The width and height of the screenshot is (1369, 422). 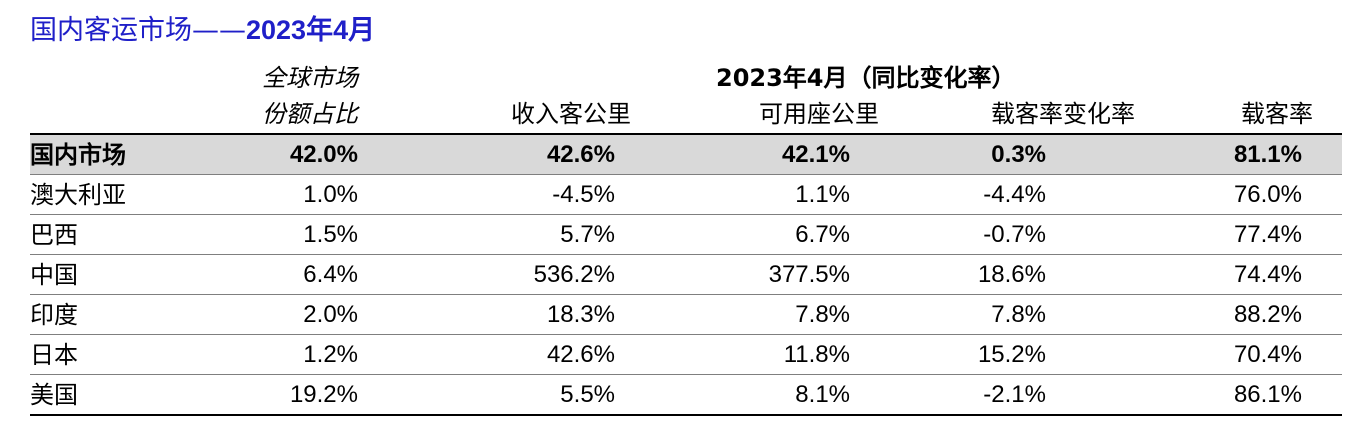 I want to click on table-row: 中国 6.4% 536.2% 377.5% 18.6% 74.4%, so click(x=686, y=275).